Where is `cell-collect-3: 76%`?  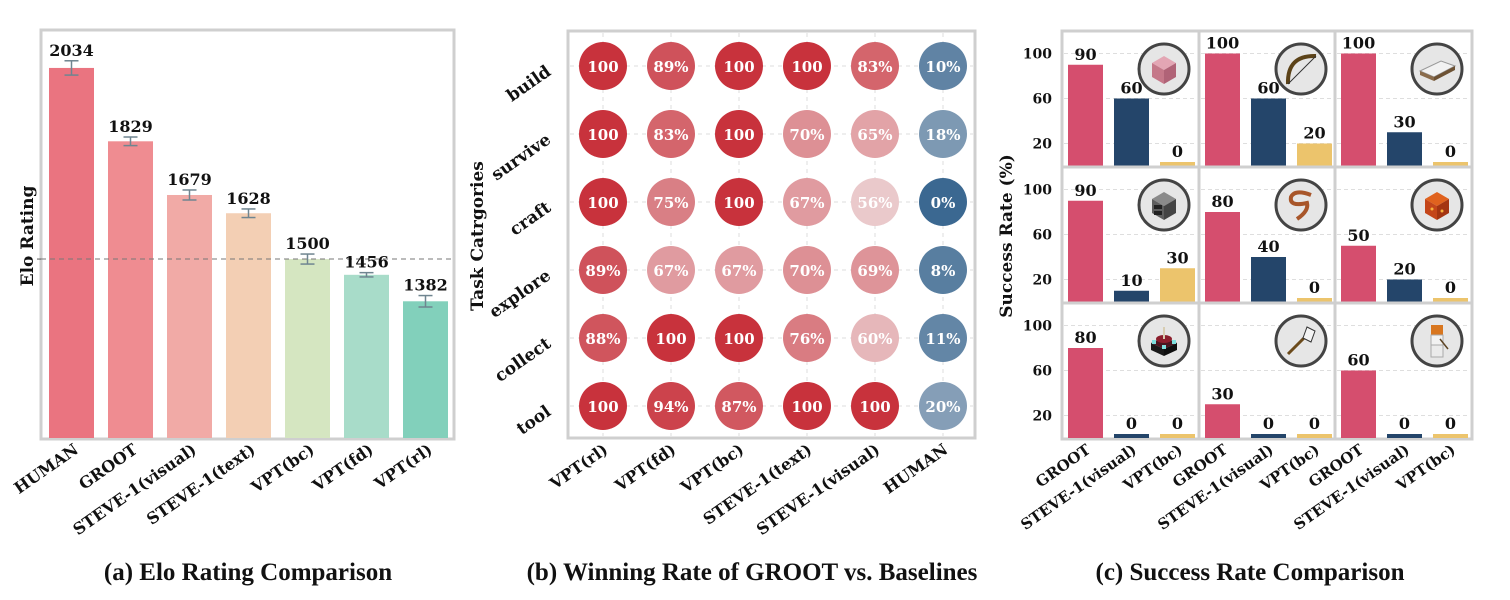 cell-collect-3: 76% is located at coordinates (807, 338).